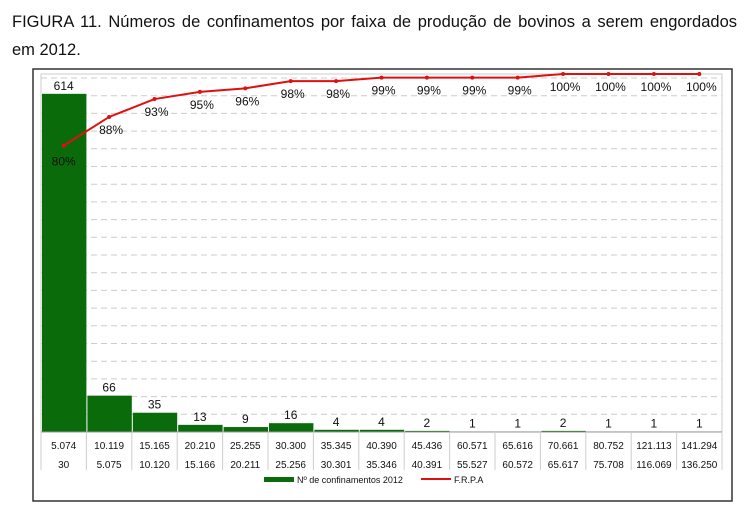 Image resolution: width=744 pixels, height=512 pixels. I want to click on category-lower: 60.572, so click(517, 465).